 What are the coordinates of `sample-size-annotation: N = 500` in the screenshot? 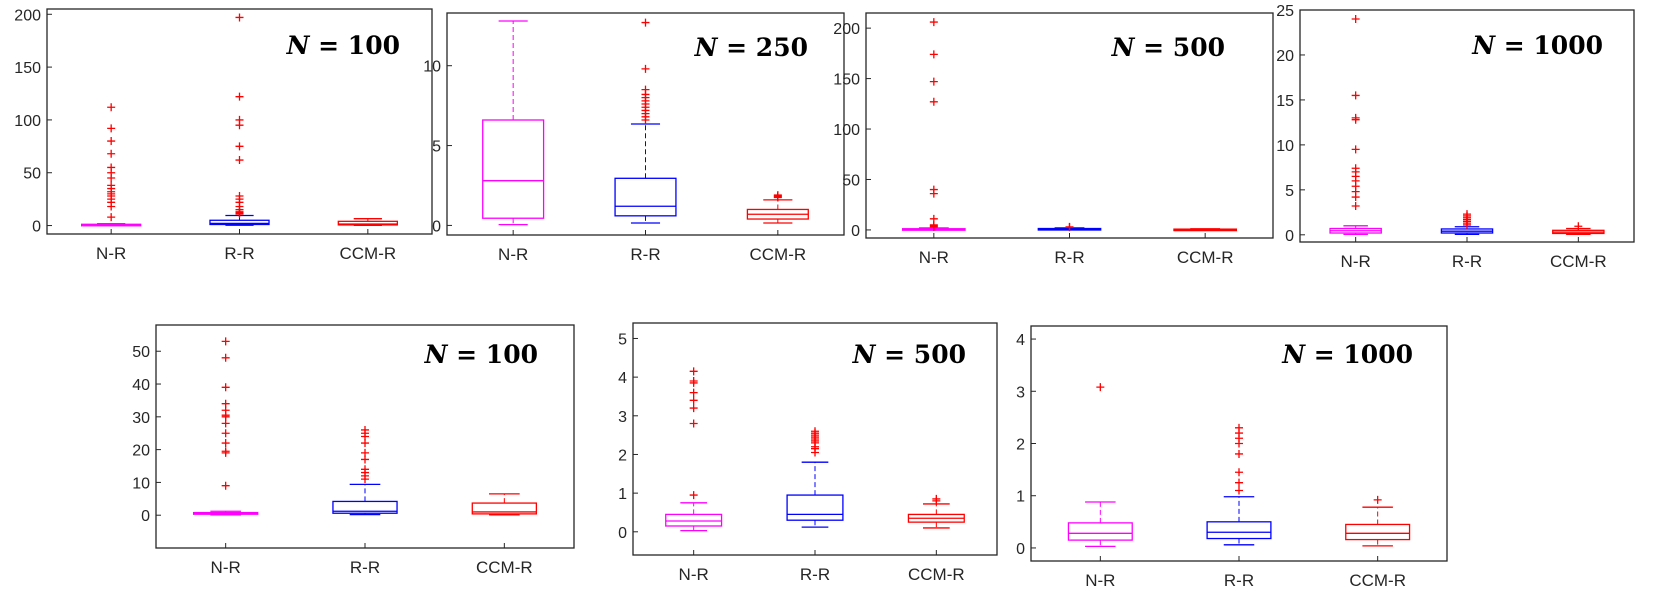 It's located at (909, 354).